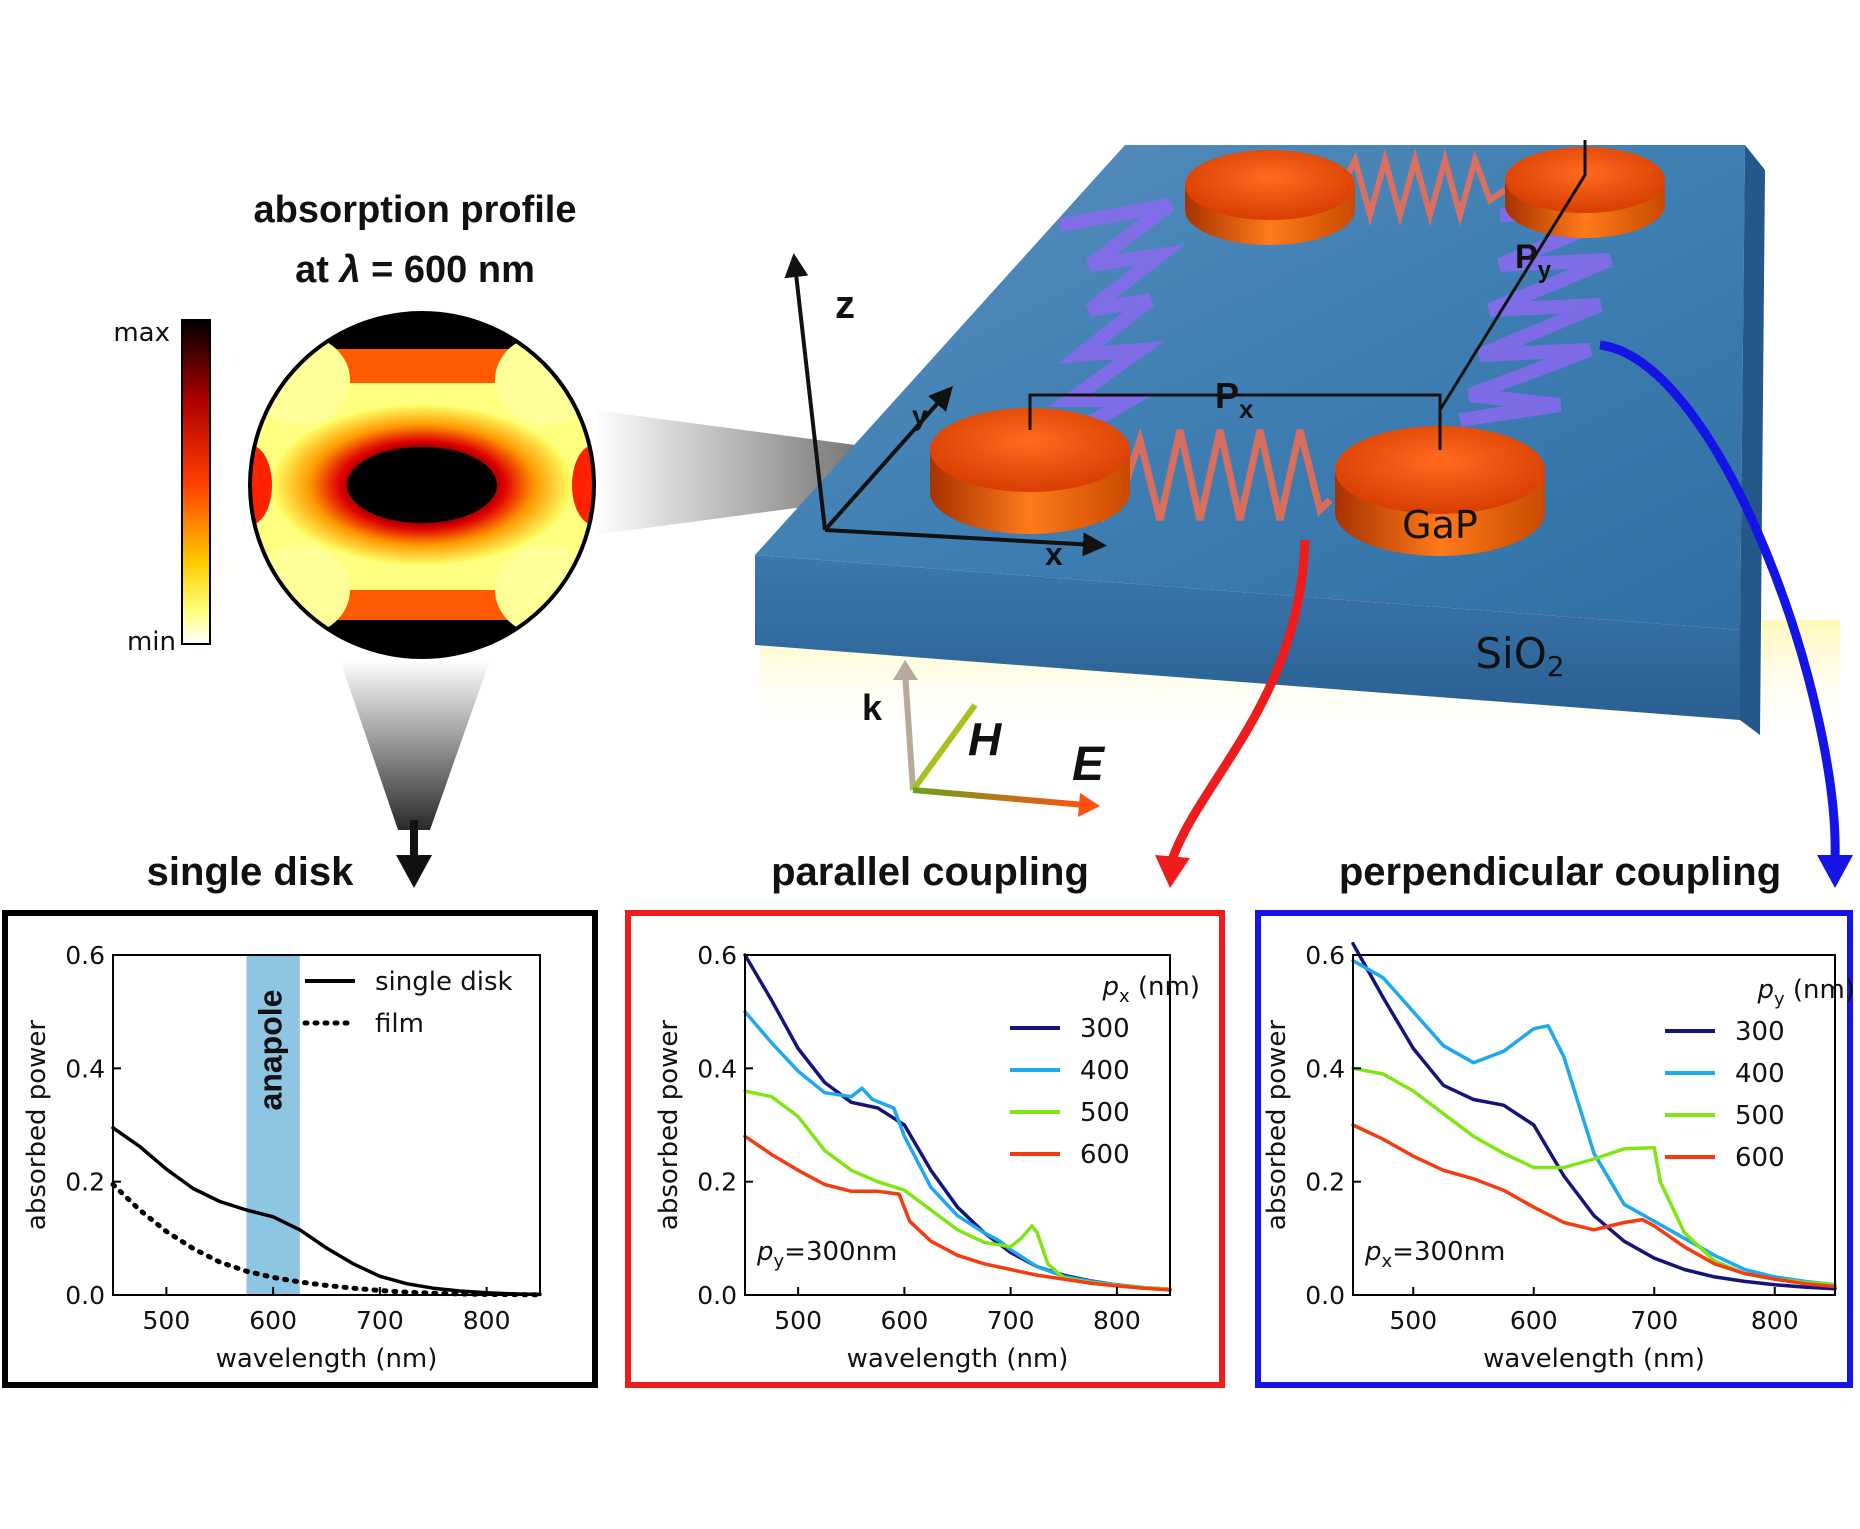 The height and width of the screenshot is (1529, 1860). What do you see at coordinates (930, 872) in the screenshot?
I see `chart-title: parallel coupling` at bounding box center [930, 872].